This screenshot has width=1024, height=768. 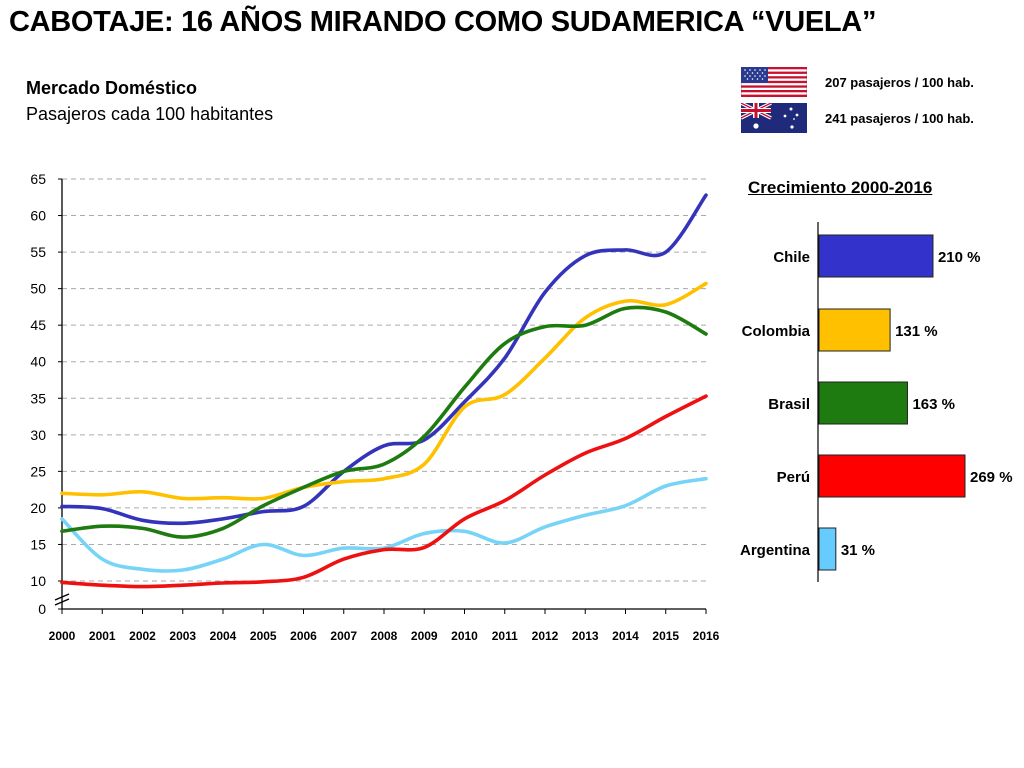 What do you see at coordinates (706, 636) in the screenshot?
I see `x-tick-label: 2016` at bounding box center [706, 636].